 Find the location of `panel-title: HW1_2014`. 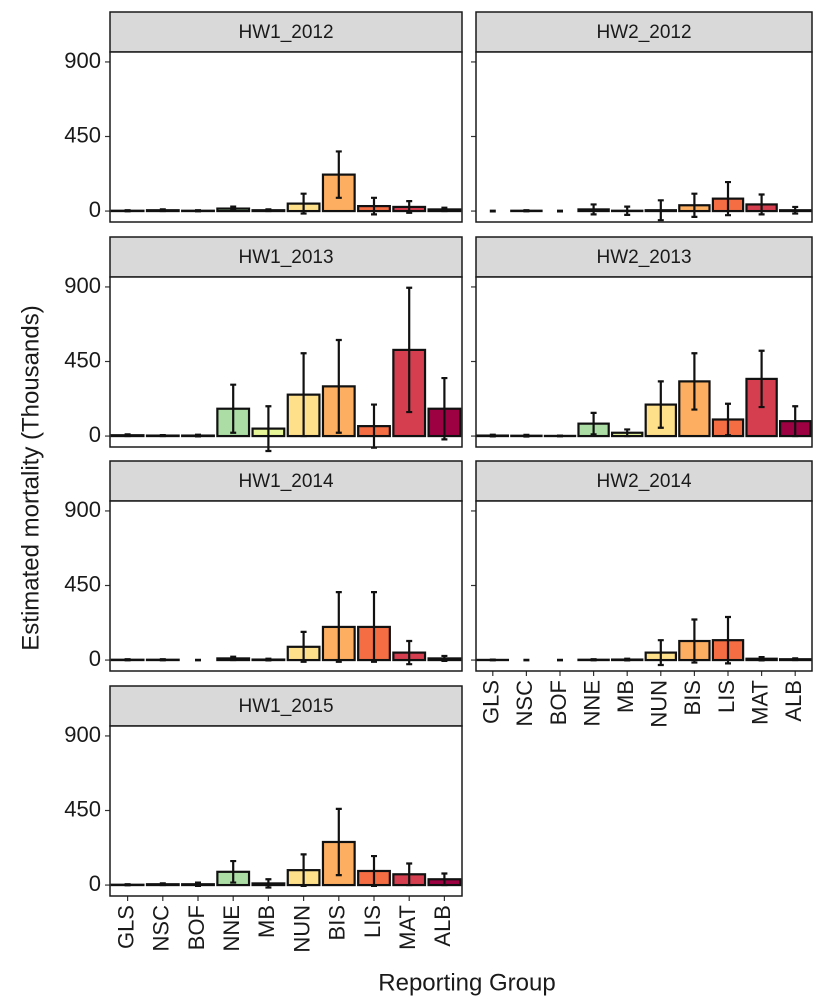

panel-title: HW1_2014 is located at coordinates (285, 481).